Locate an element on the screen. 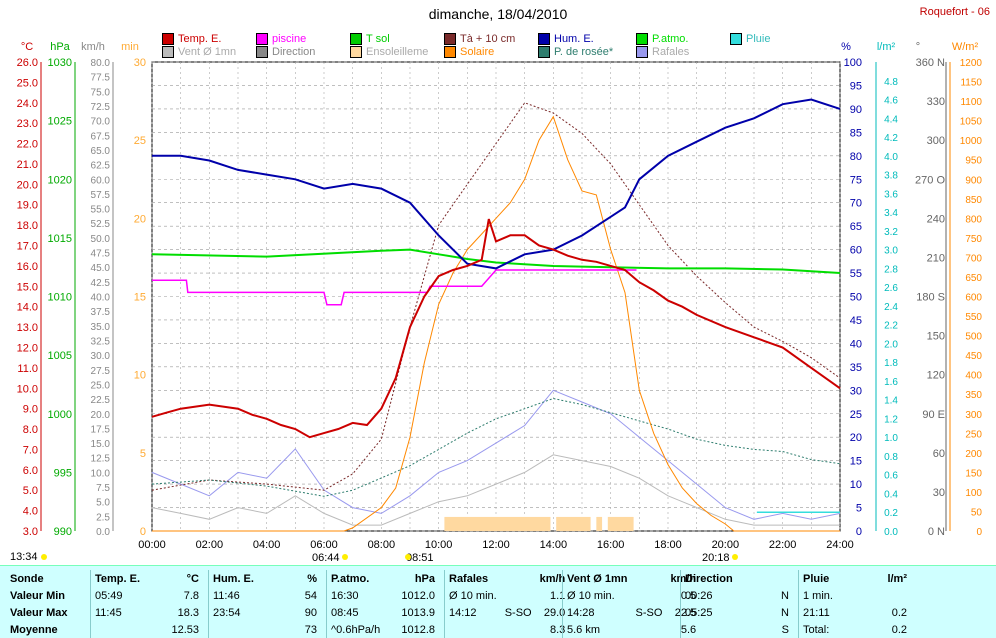  hum-col-unit: % is located at coordinates (312, 578).